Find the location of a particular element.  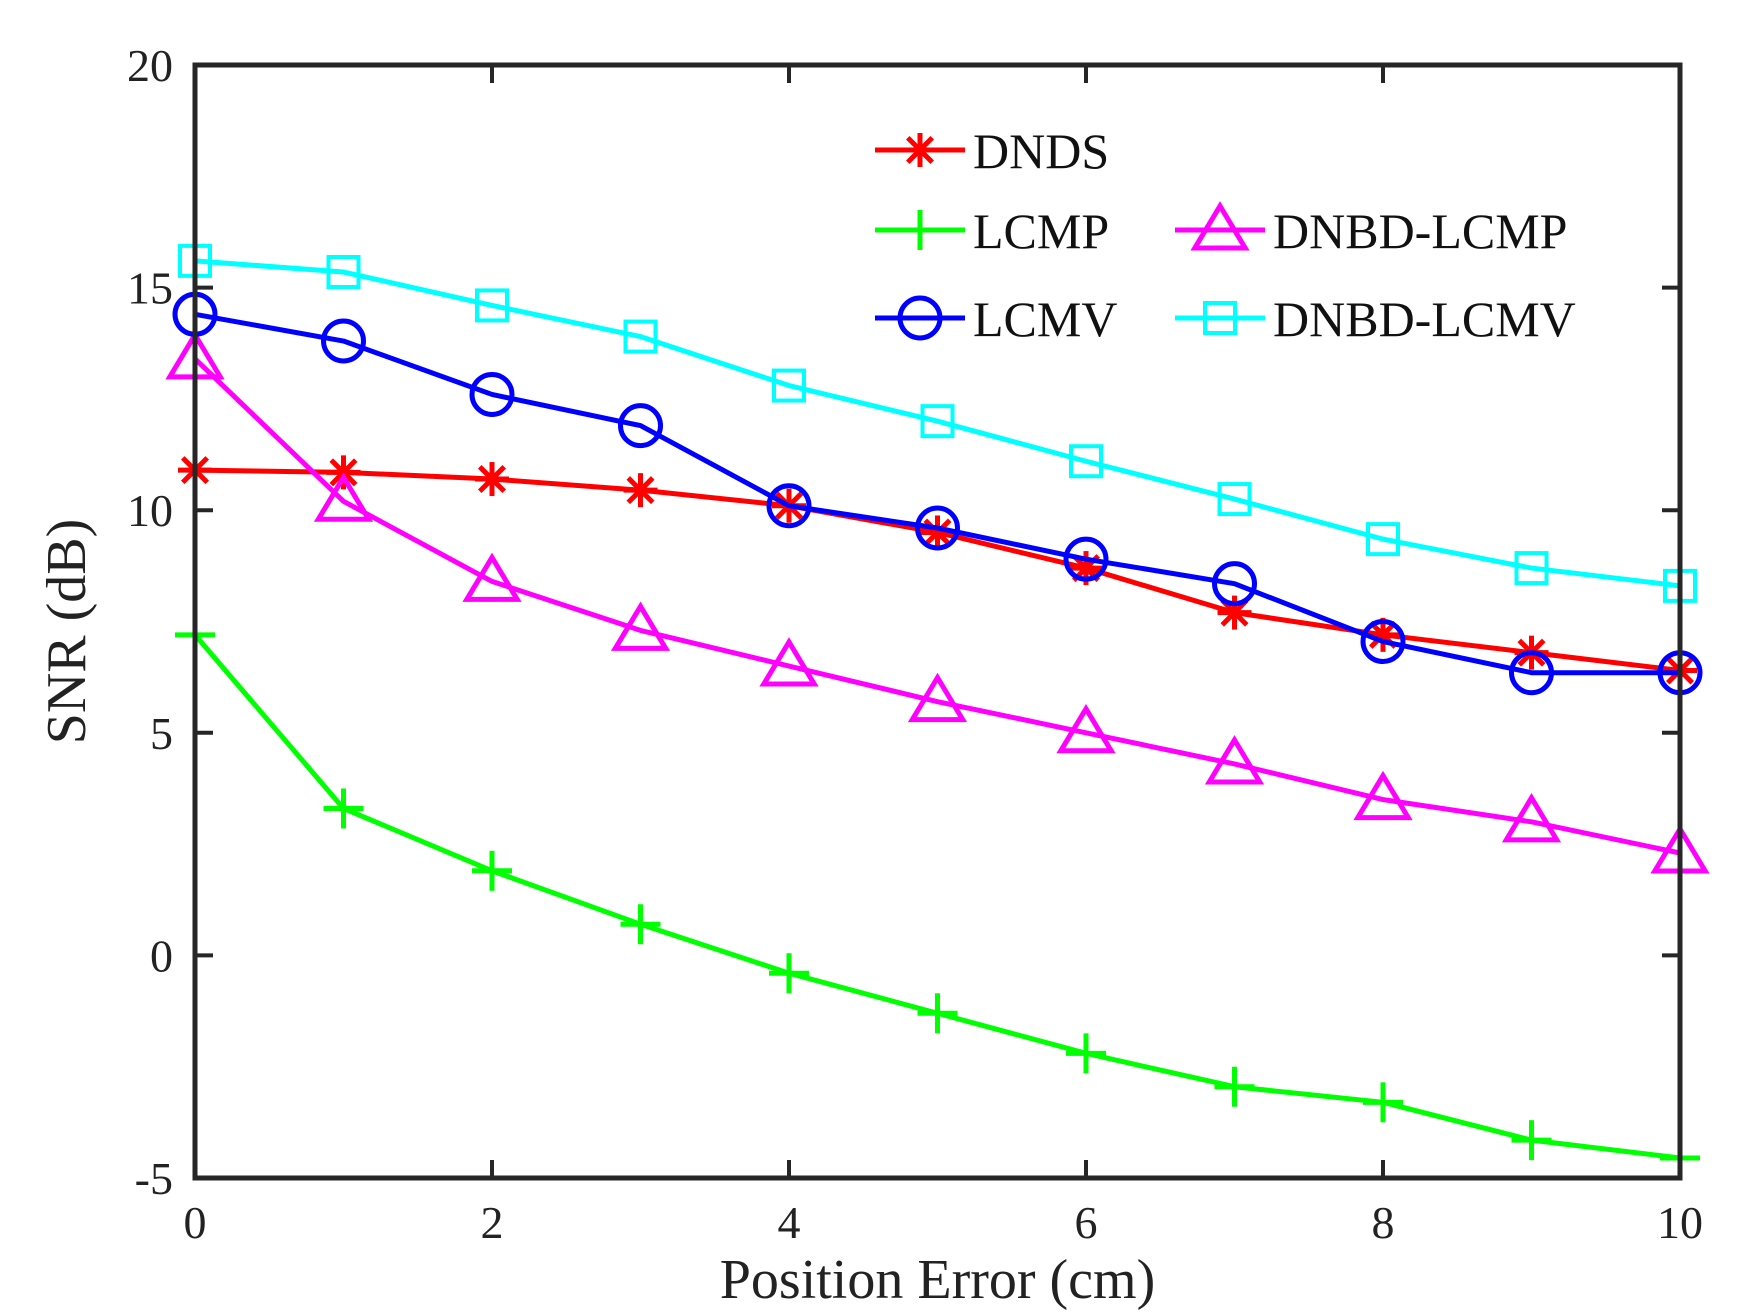

x-tick-label: 4 is located at coordinates (789, 1222).